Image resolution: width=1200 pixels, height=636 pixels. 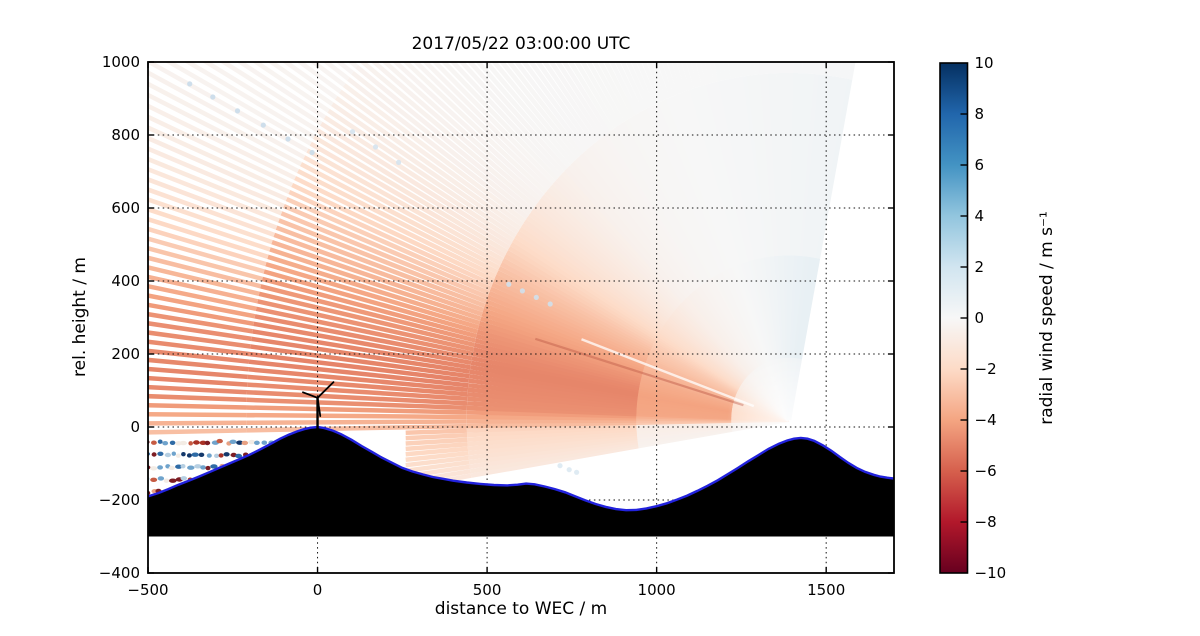 What do you see at coordinates (148, 590) in the screenshot?
I see `x-tick-label: −500` at bounding box center [148, 590].